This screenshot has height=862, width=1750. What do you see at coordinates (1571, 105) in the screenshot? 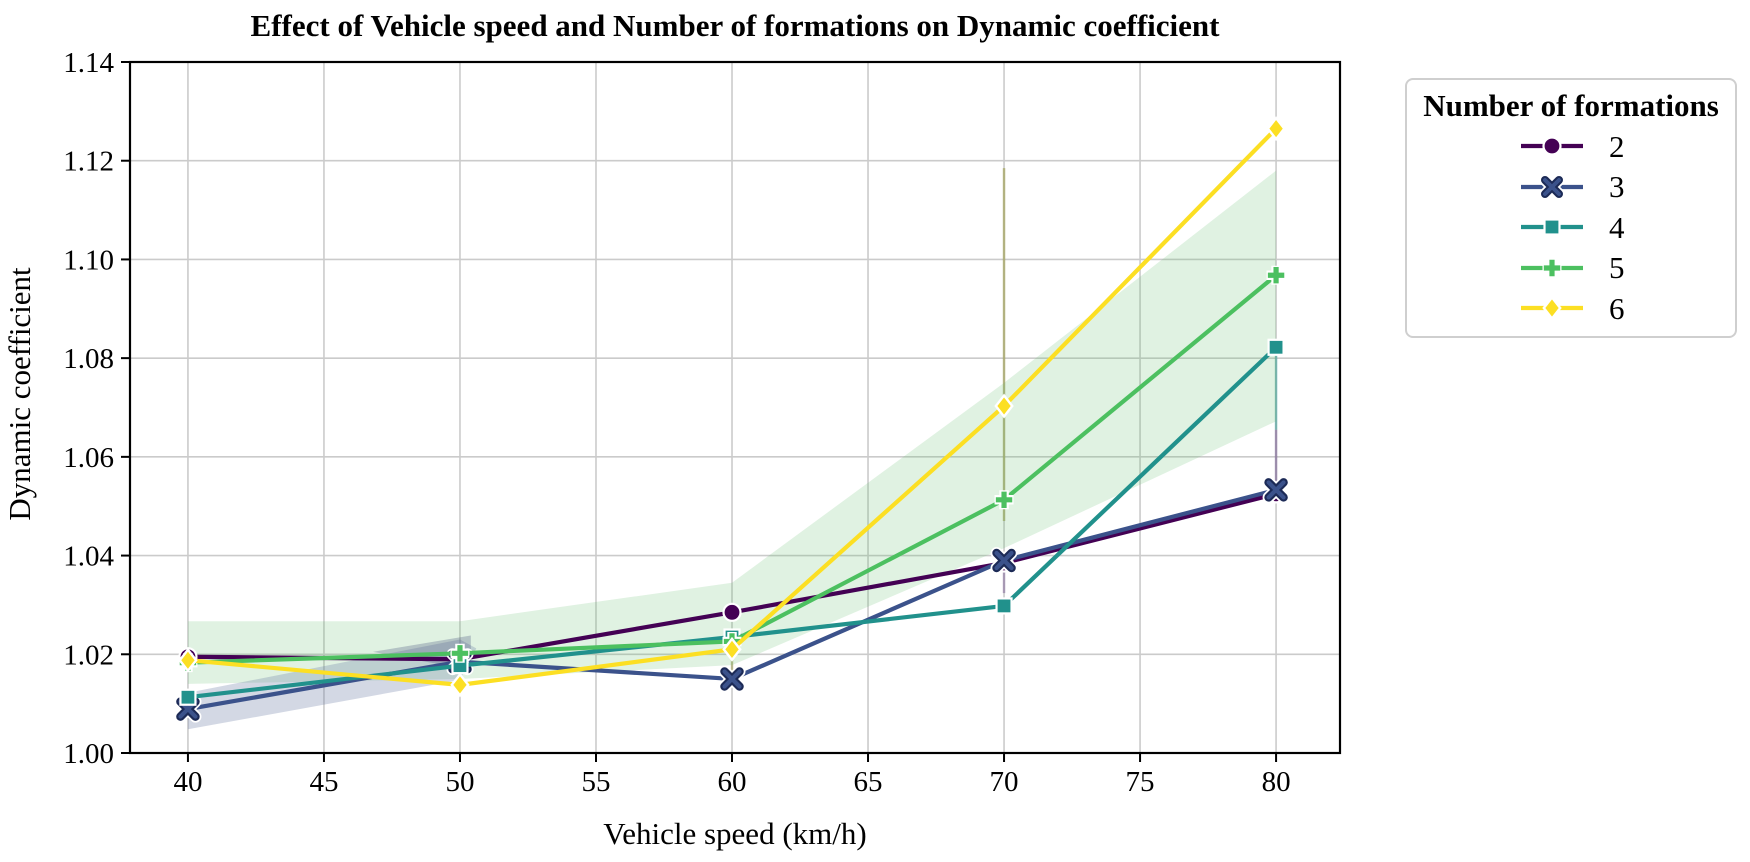
I see `legend-title: Number of formations` at bounding box center [1571, 105].